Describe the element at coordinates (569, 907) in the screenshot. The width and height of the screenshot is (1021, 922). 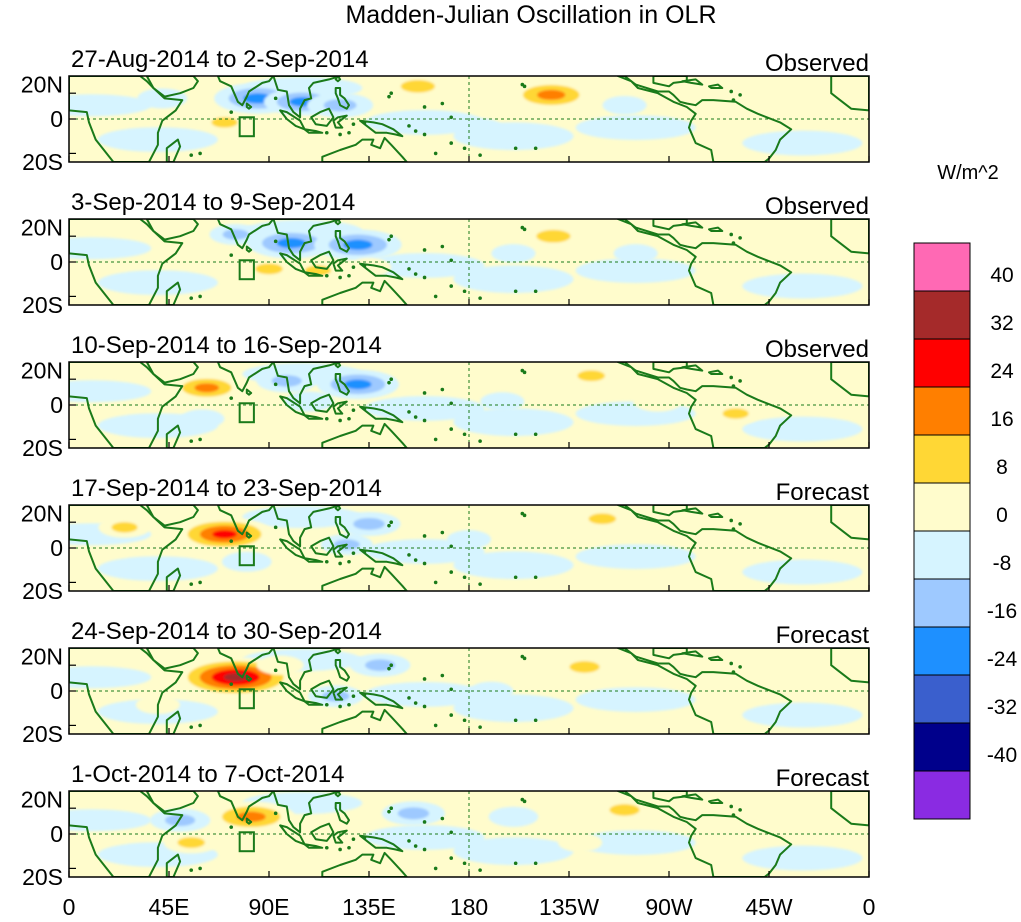
I see `x-tick-label: 135W` at that location.